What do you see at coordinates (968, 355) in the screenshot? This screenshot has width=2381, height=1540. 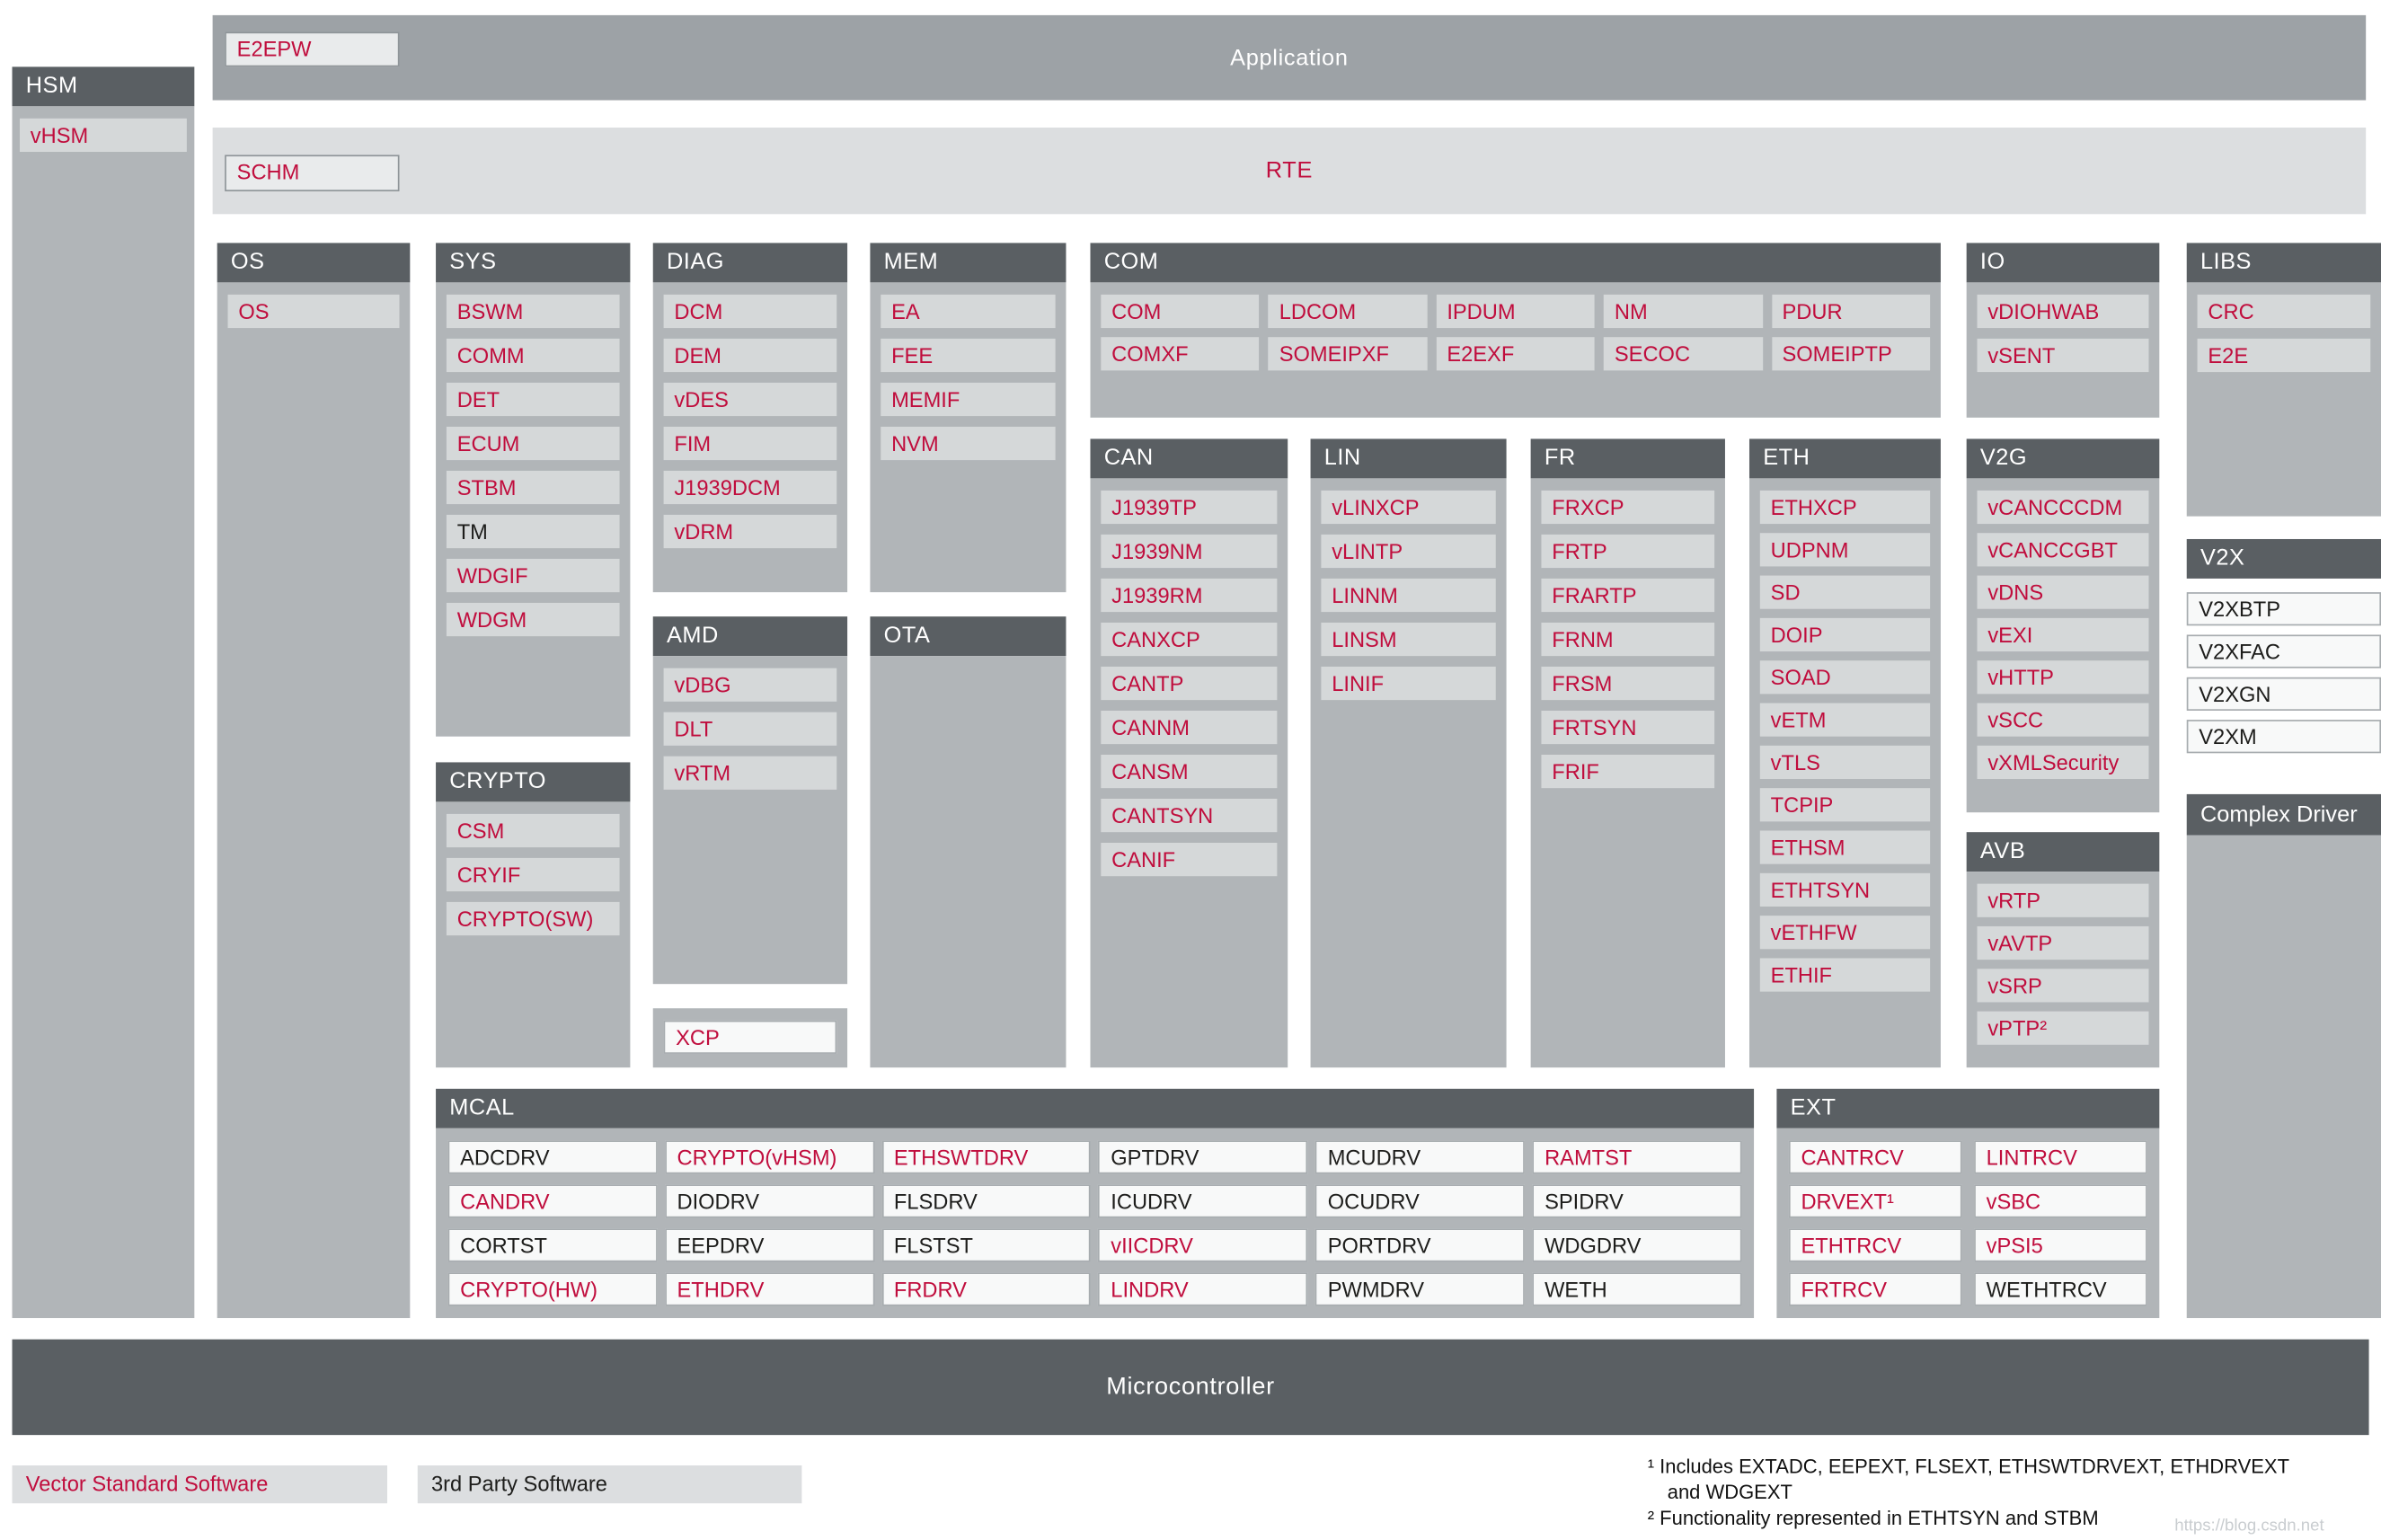 I see `module-item: FEE` at bounding box center [968, 355].